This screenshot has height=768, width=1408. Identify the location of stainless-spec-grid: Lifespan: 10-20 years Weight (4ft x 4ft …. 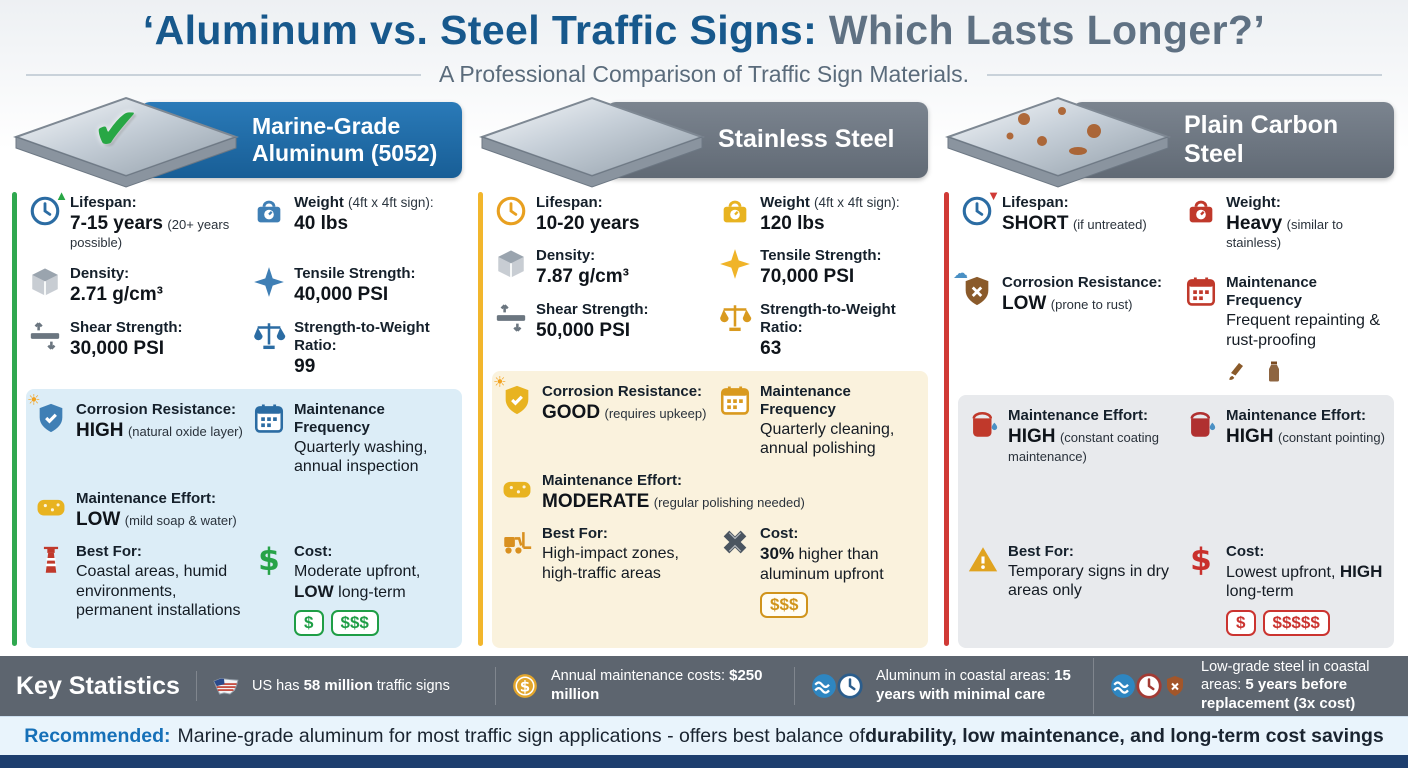
(710, 278).